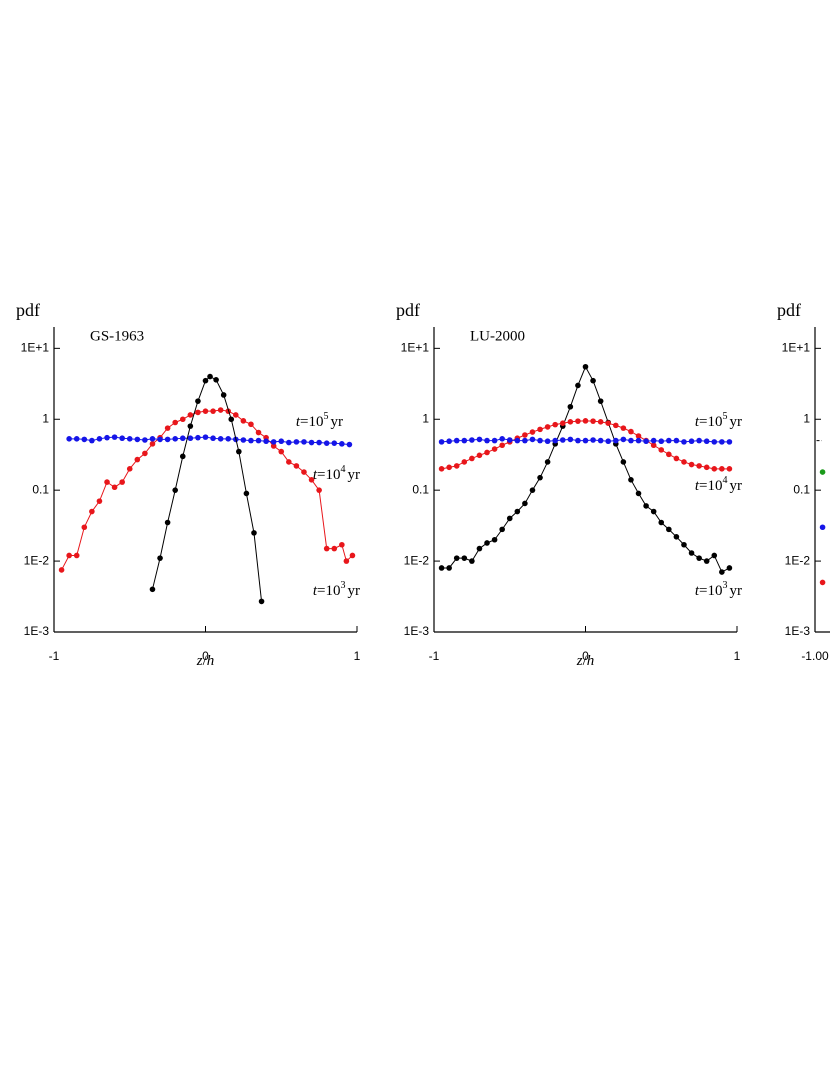 The image size is (830, 1075). Describe the element at coordinates (343, 585) in the screenshot. I see `annotation-exp: 3` at that location.